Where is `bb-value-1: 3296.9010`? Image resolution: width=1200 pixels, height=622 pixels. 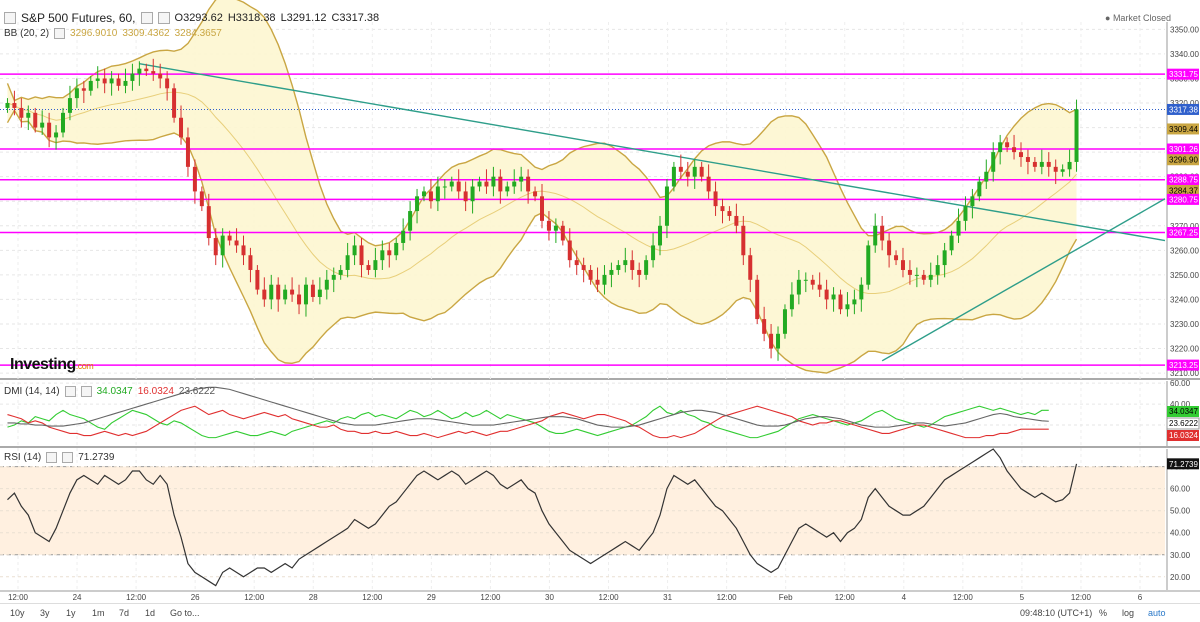 bb-value-1: 3296.9010 is located at coordinates (94, 33).